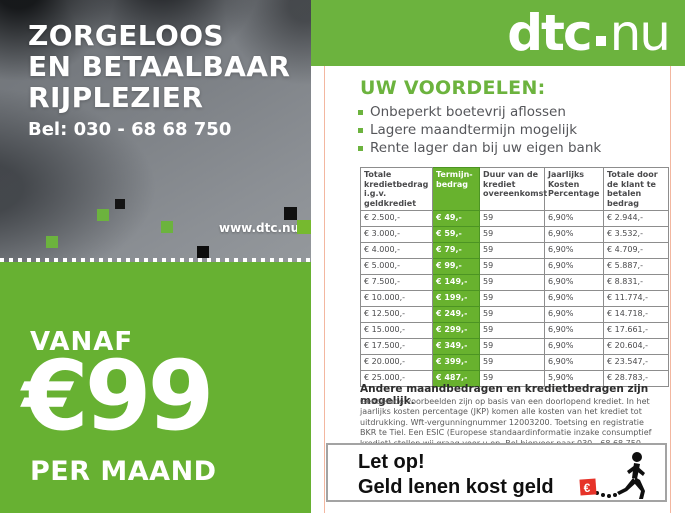  Describe the element at coordinates (396, 251) in the screenshot. I see `cell-krediet: € 4.000,-` at that location.